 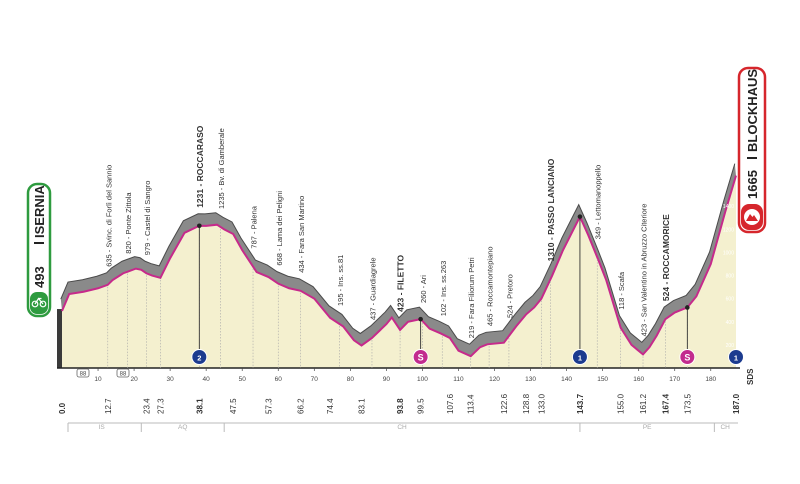 What do you see at coordinates (504, 403) in the screenshot?
I see `point-distance: 122.6` at bounding box center [504, 403].